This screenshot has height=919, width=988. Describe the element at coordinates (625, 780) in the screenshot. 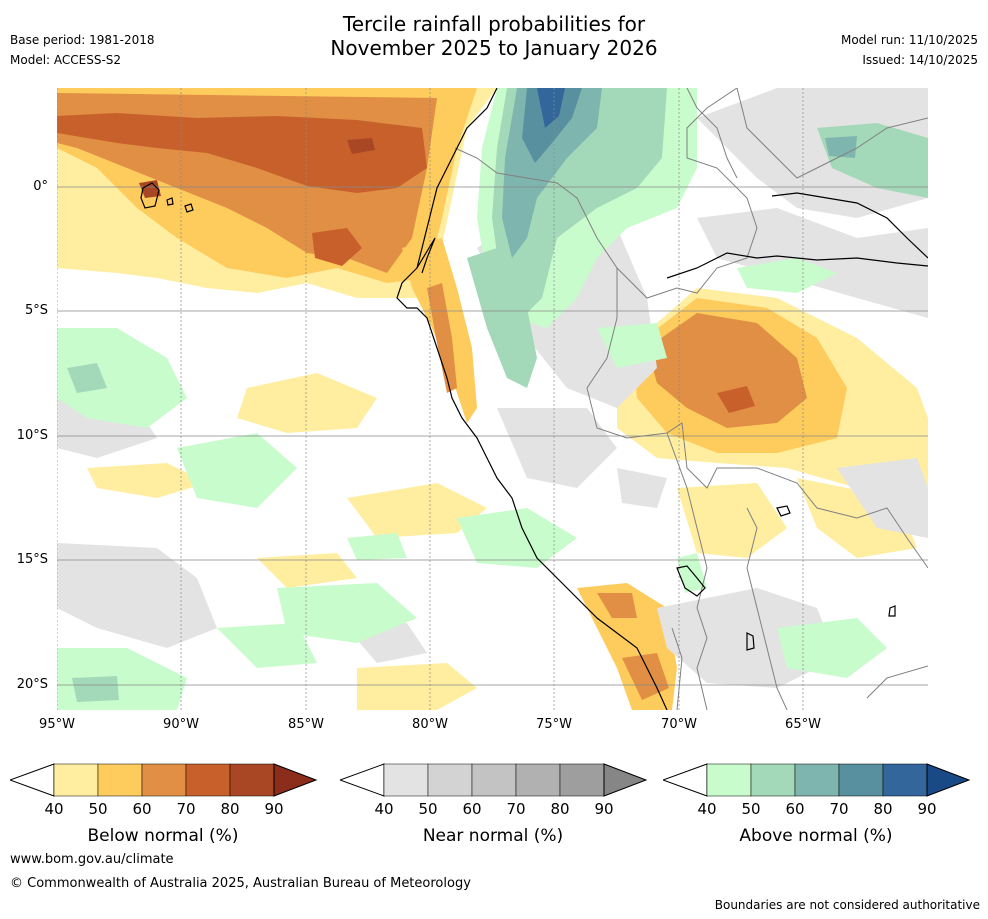

I see `colorbar-near-normal-max-extend` at that location.